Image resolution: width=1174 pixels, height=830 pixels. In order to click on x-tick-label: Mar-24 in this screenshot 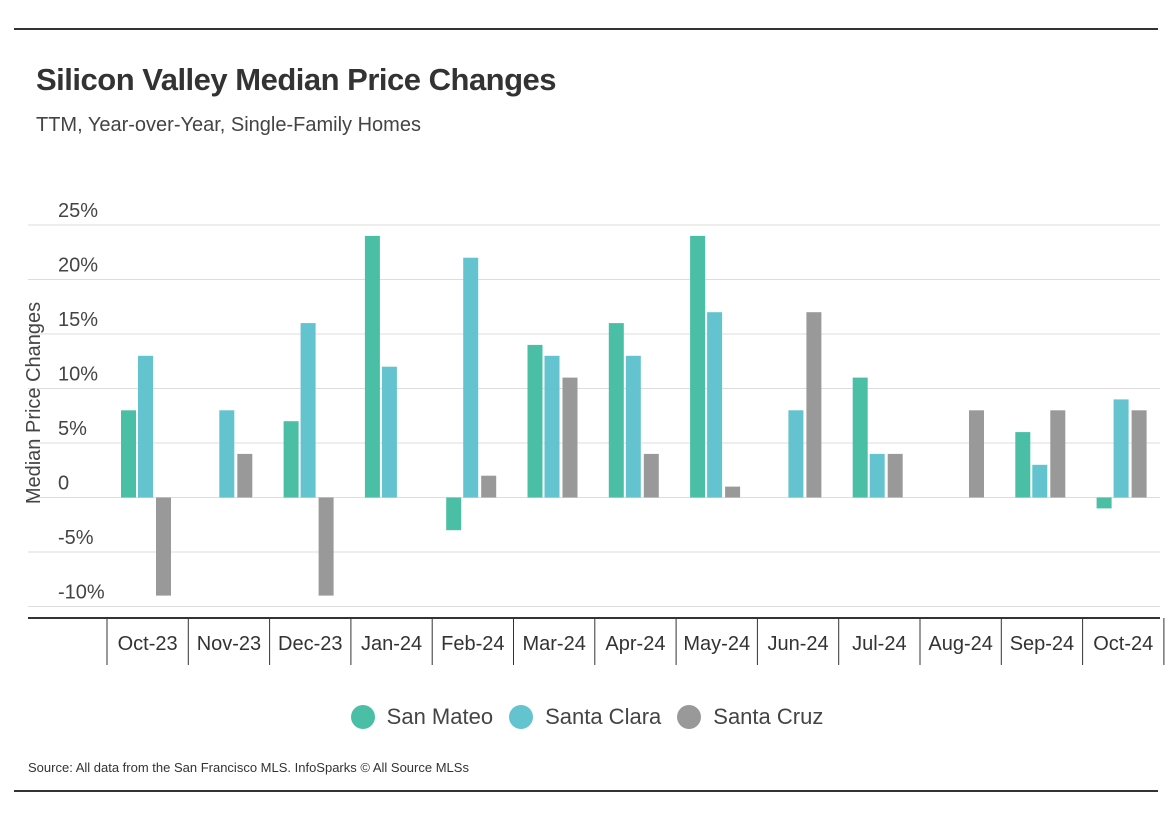, I will do `click(553, 644)`.